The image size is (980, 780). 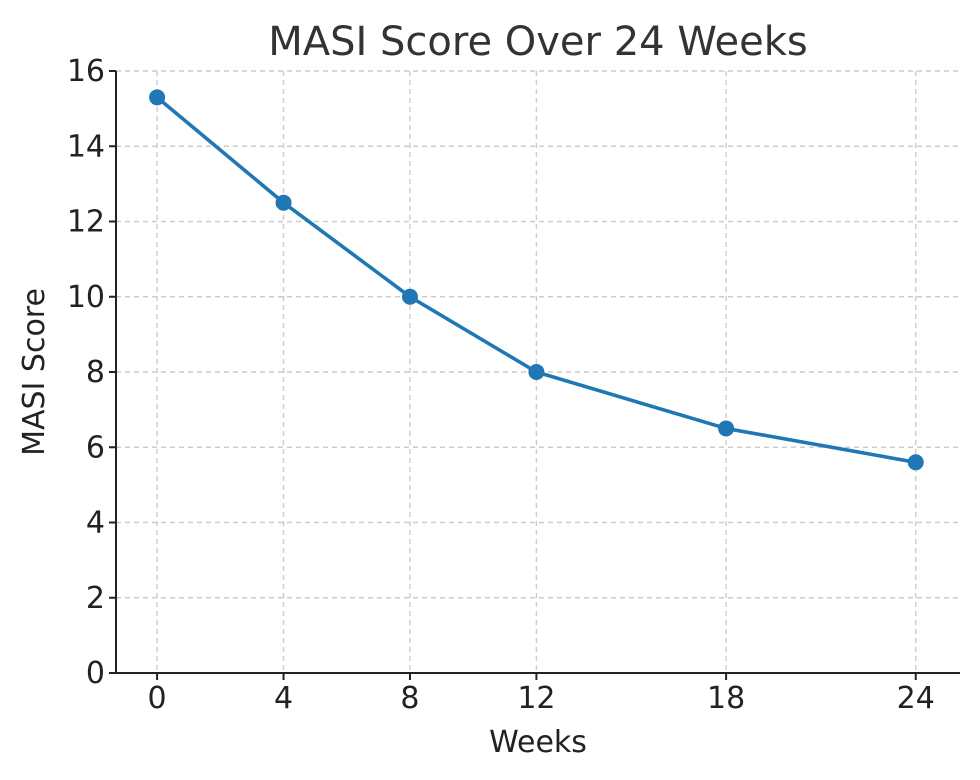 What do you see at coordinates (409, 698) in the screenshot?
I see `x-tick-label: 8` at bounding box center [409, 698].